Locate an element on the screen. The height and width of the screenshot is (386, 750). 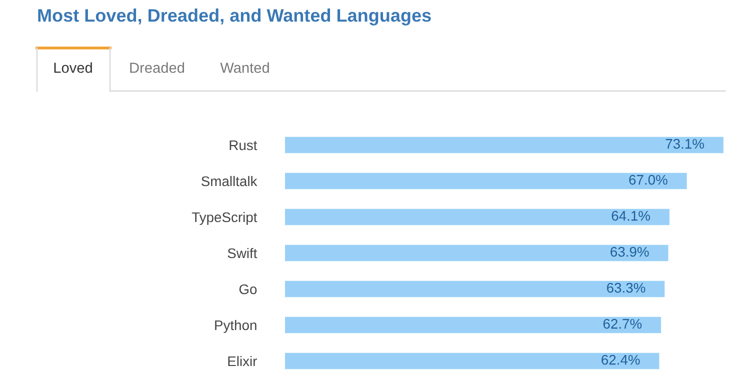
chart-title: Most Loved, Dreaded, and Wanted Languages is located at coordinates (234, 17).